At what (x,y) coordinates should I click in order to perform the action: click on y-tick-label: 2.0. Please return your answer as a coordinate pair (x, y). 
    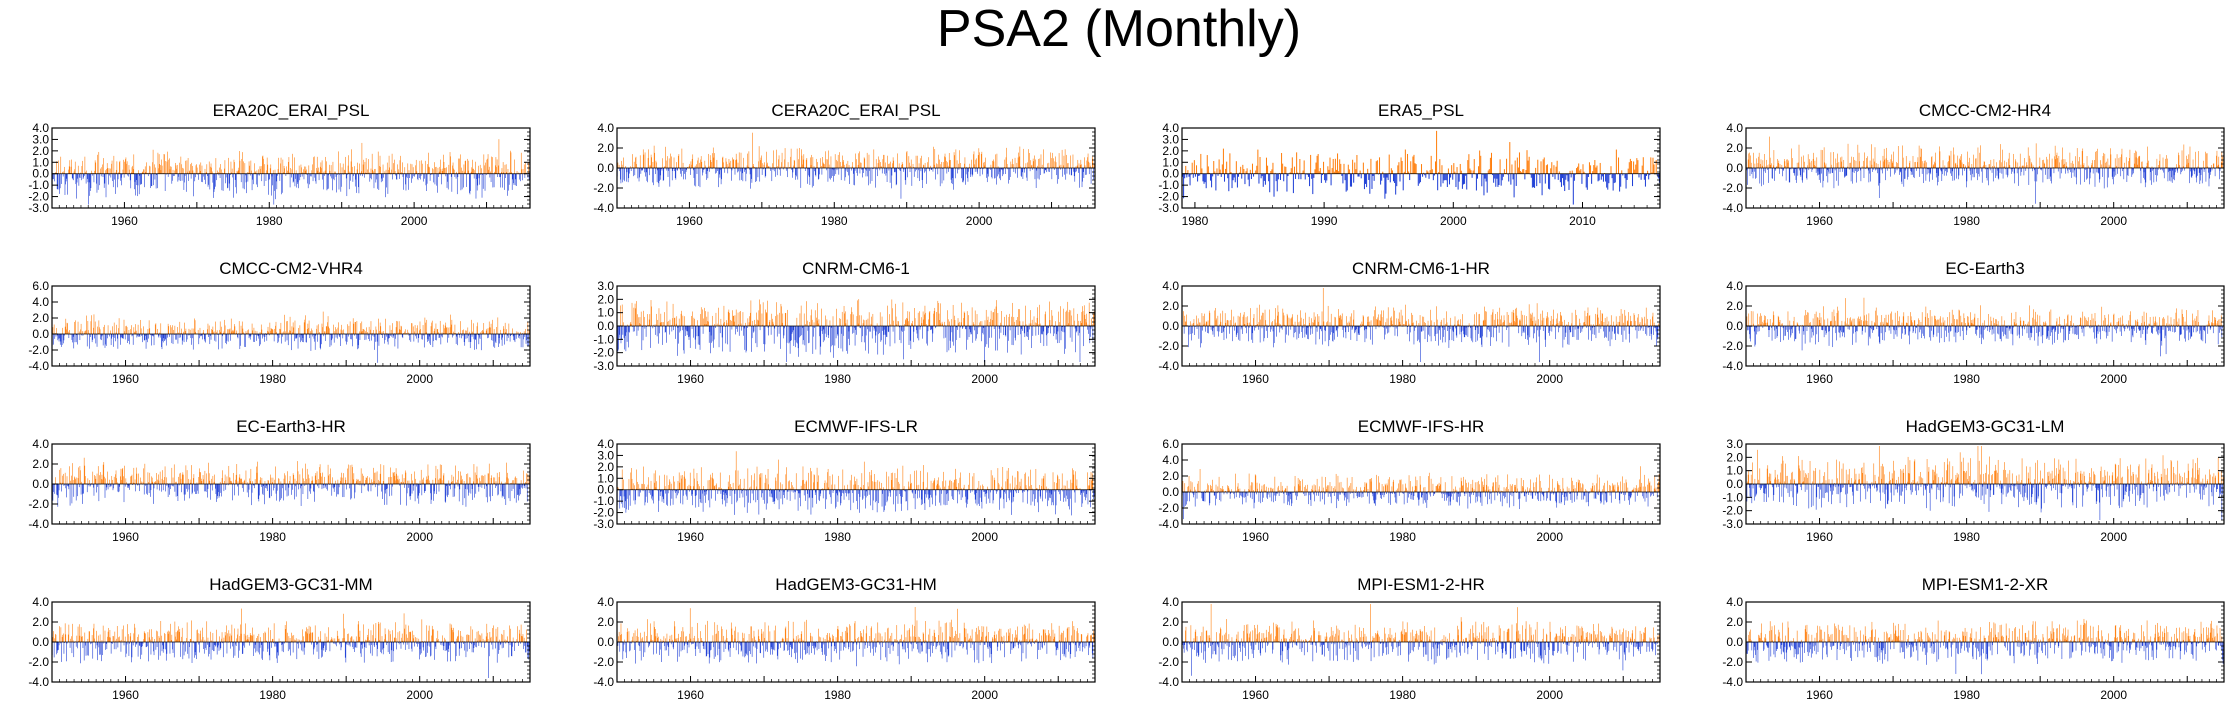
    Looking at the image, I should click on (1734, 148).